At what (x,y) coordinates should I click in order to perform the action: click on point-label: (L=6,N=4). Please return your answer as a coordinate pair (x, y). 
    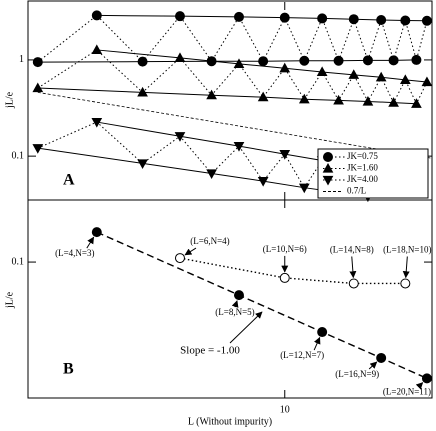
    Looking at the image, I should click on (209, 241).